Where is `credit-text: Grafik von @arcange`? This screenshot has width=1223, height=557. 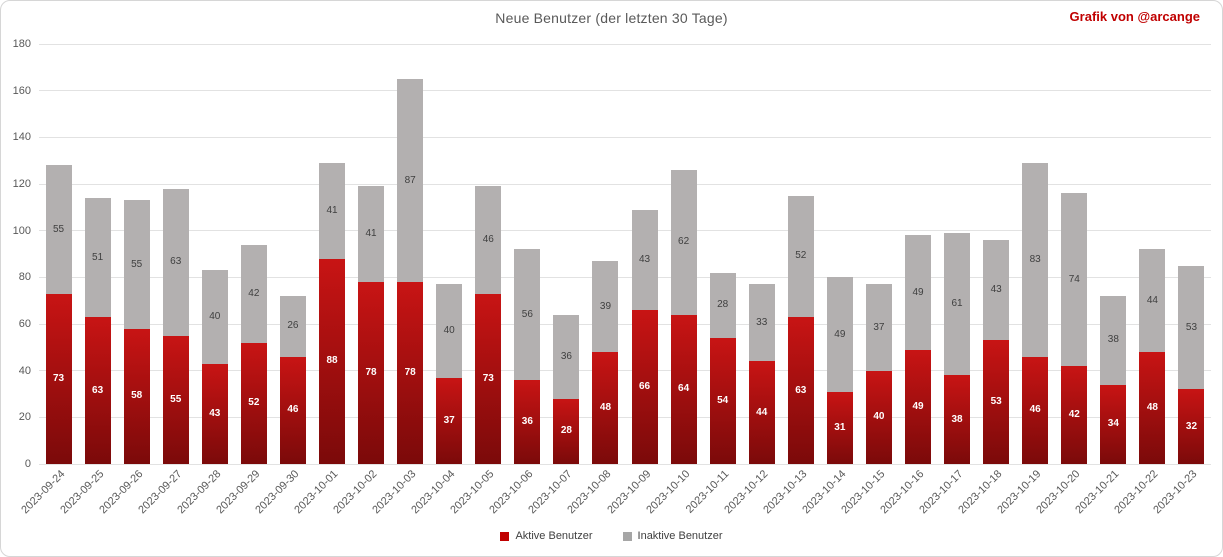
credit-text: Grafik von @arcange is located at coordinates (1134, 16).